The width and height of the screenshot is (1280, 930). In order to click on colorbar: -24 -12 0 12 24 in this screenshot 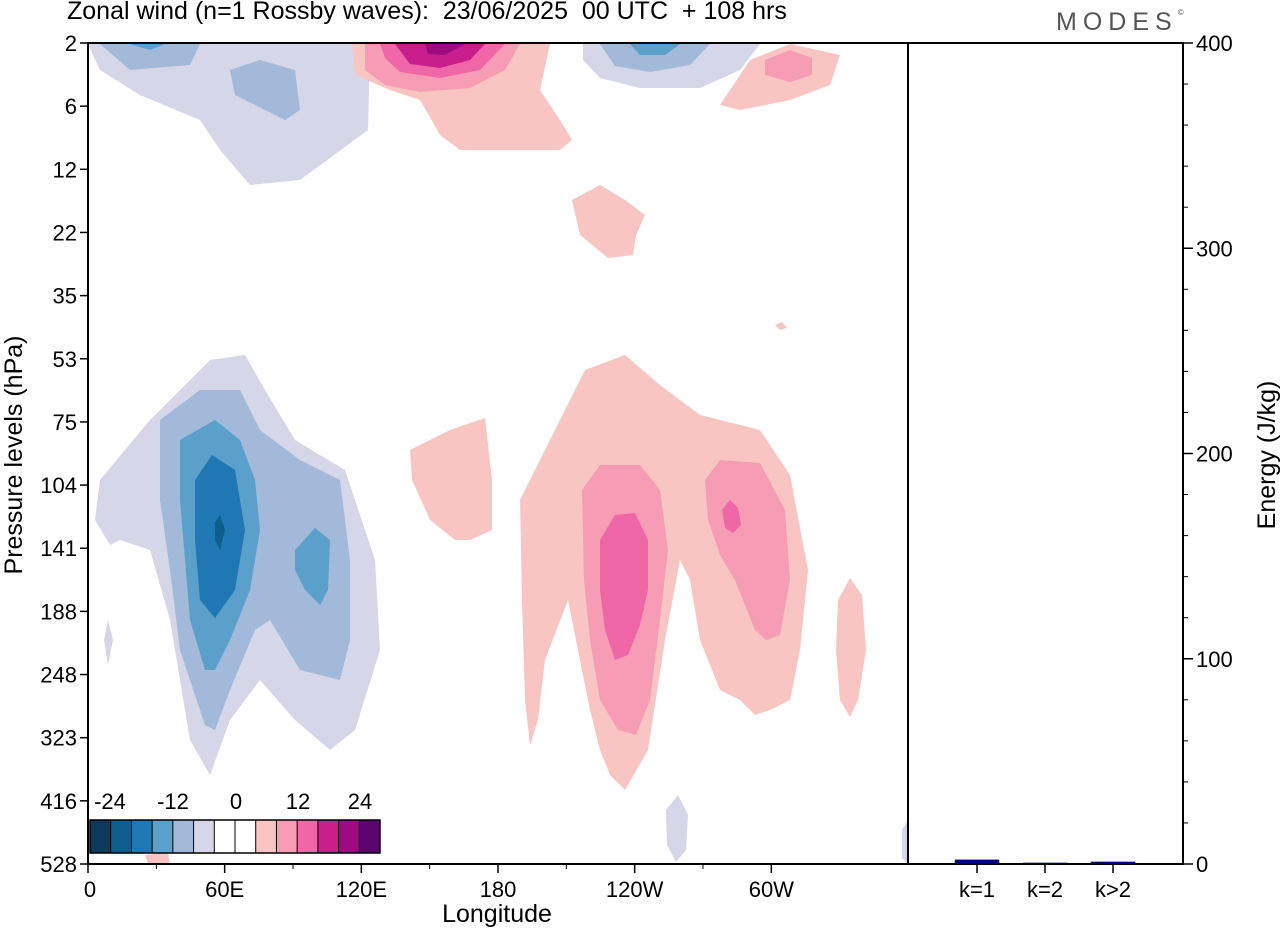, I will do `click(235, 821)`.